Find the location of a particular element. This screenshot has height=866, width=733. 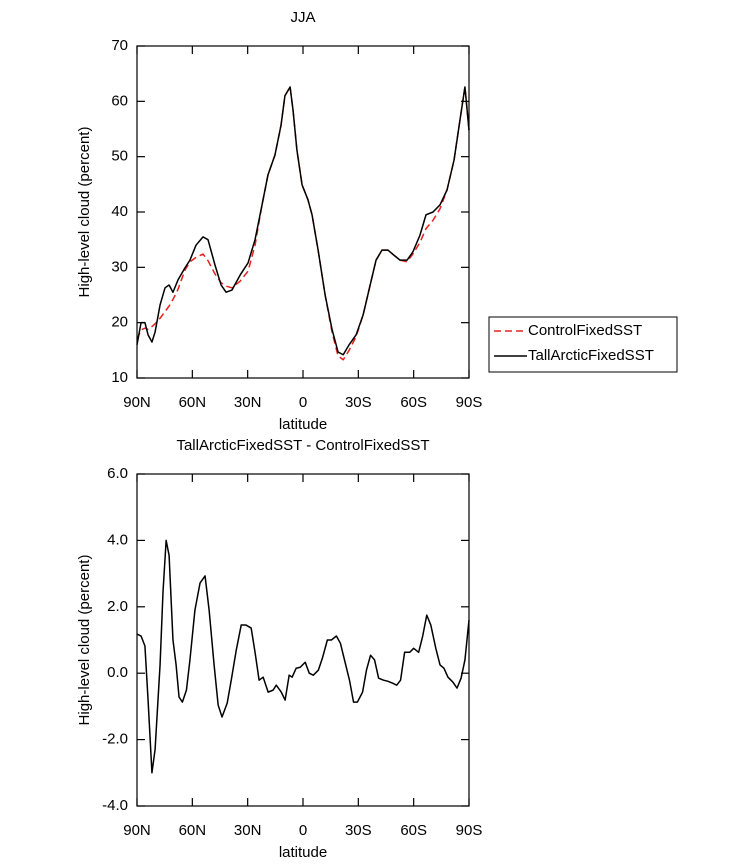

y-tick-label: 30 is located at coordinates (119, 266).